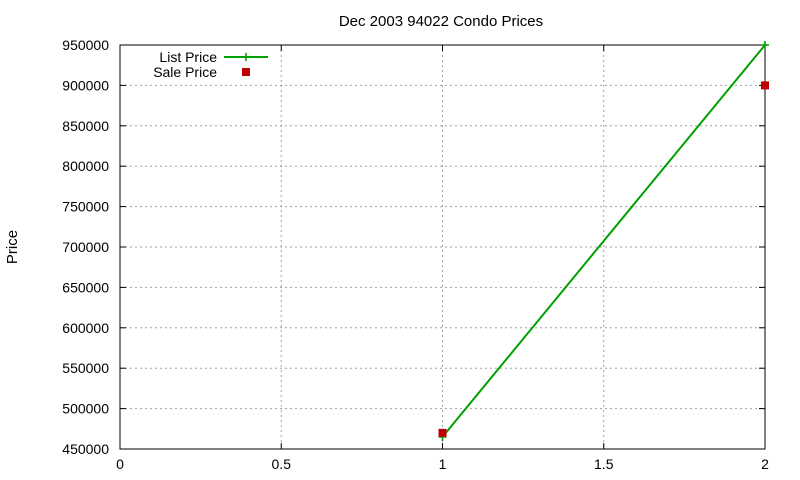  I want to click on x-tick-label: 1, so click(443, 464).